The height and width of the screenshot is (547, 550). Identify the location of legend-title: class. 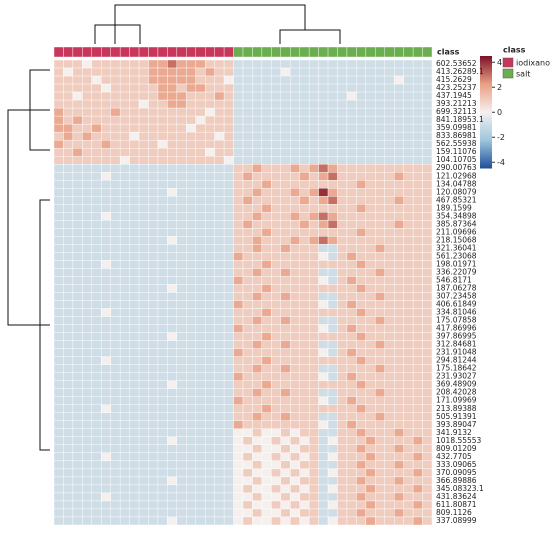
(514, 50).